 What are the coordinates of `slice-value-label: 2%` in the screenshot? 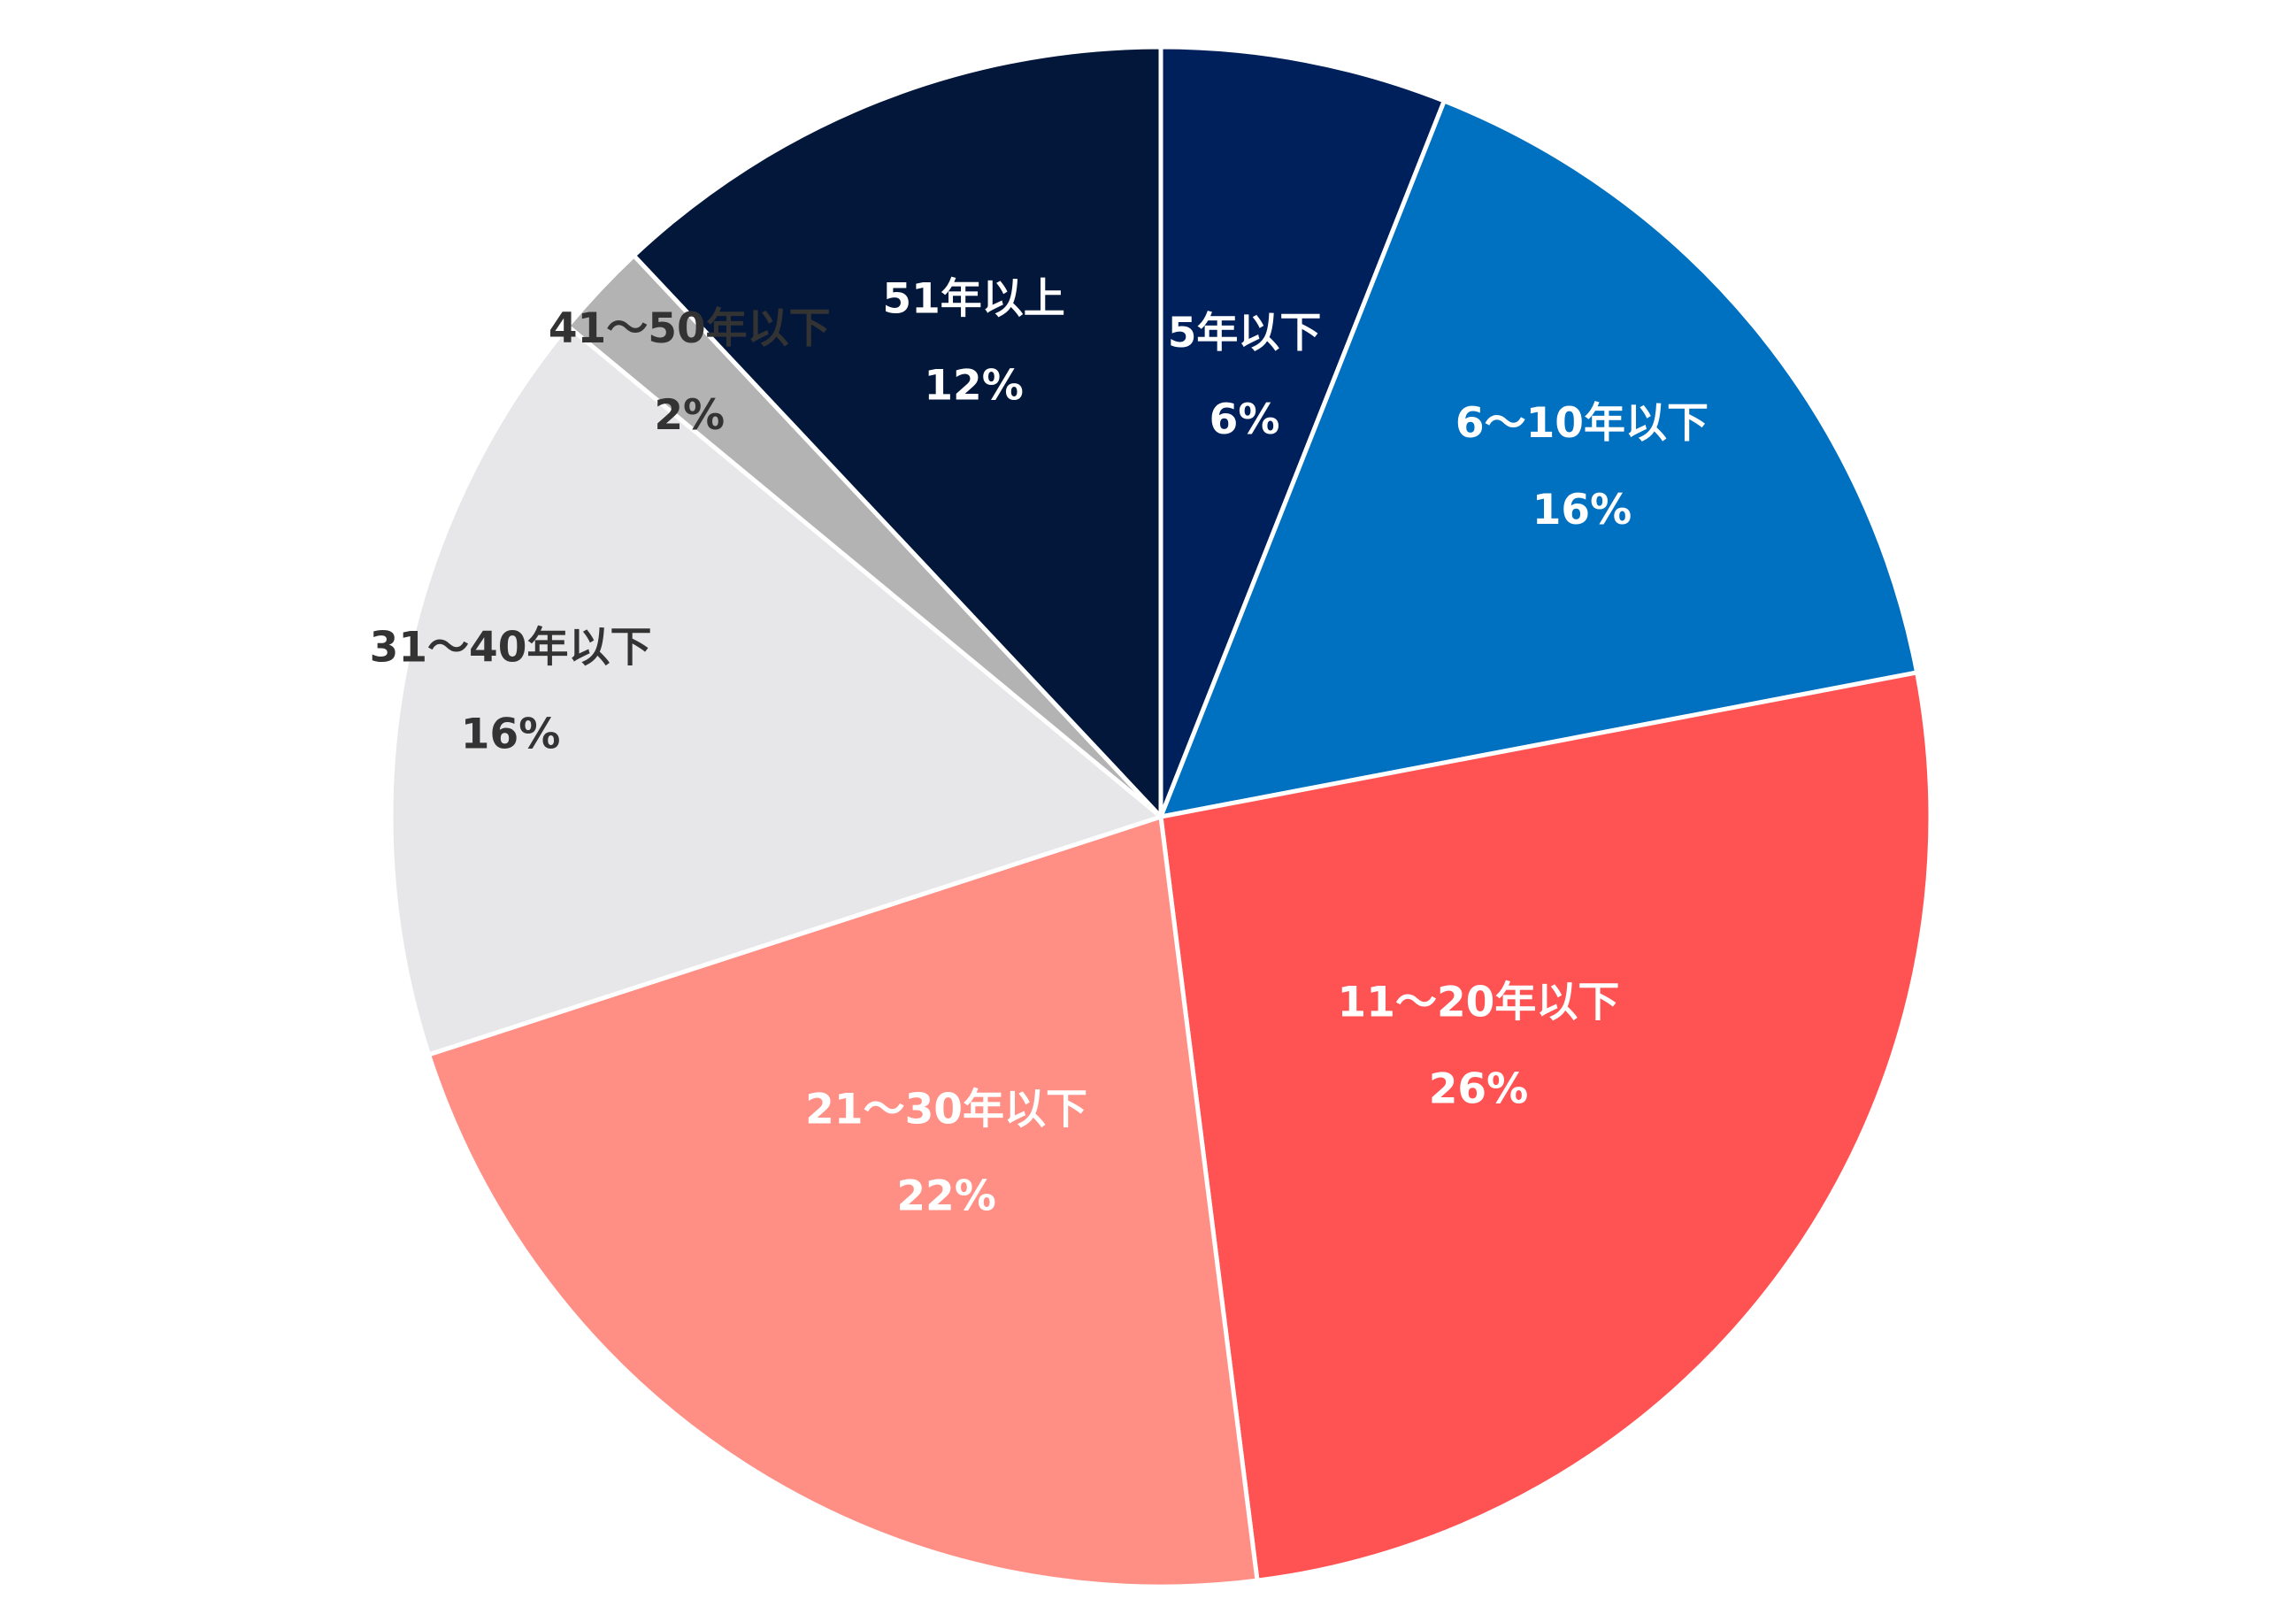 It's located at (689, 415).